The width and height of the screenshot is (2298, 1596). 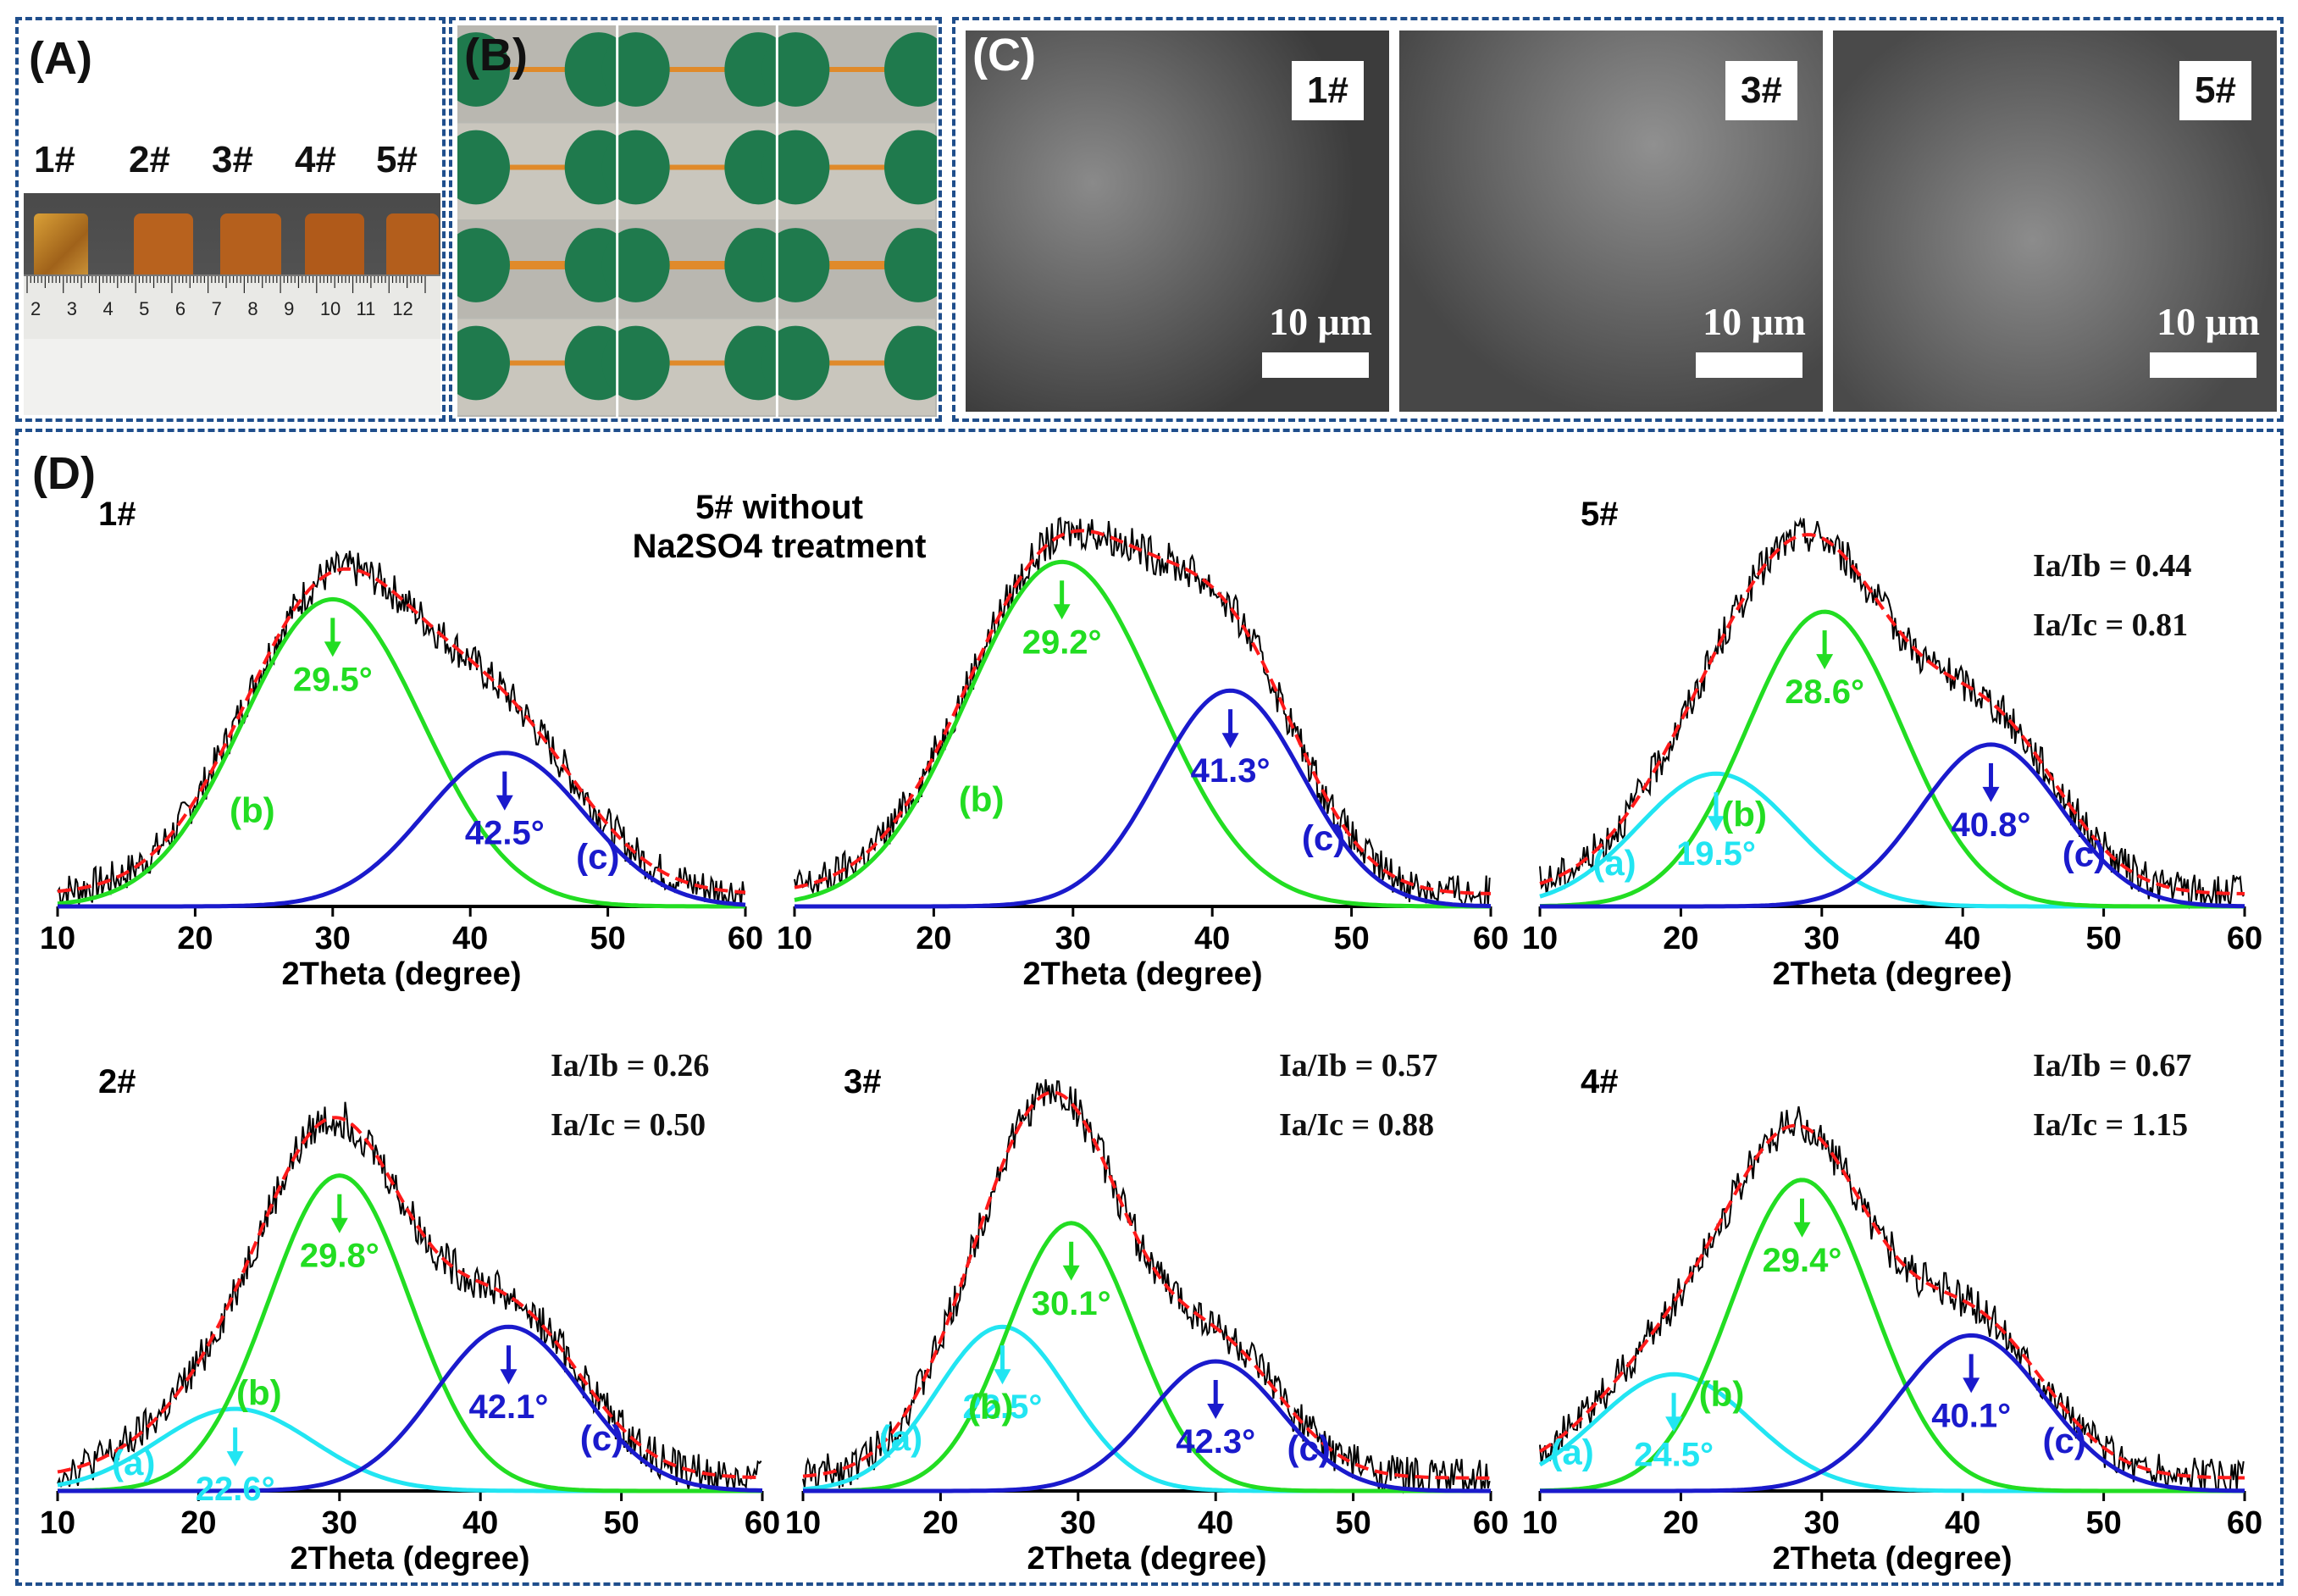 I want to click on photo-background, so click(x=232, y=377).